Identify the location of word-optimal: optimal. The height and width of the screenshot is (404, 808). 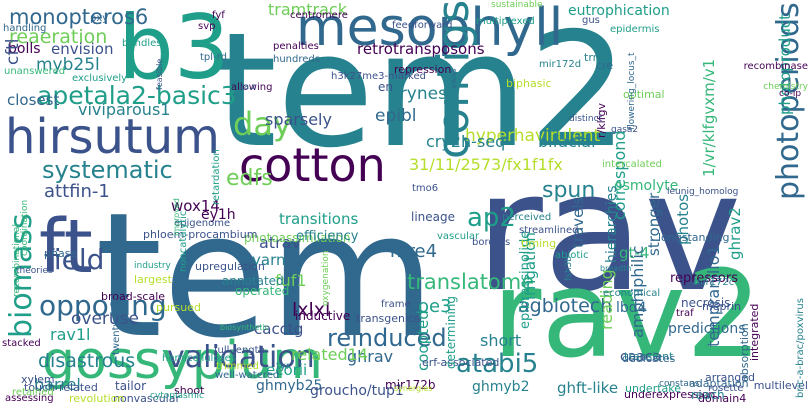
(644, 94).